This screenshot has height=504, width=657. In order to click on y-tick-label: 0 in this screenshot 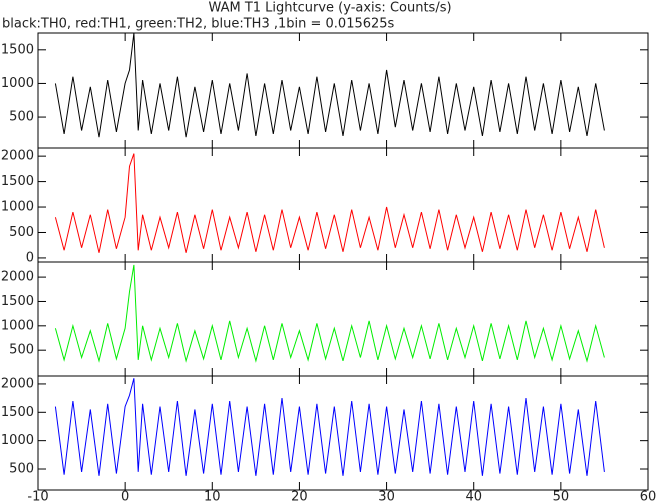, I will do `click(30, 257)`.